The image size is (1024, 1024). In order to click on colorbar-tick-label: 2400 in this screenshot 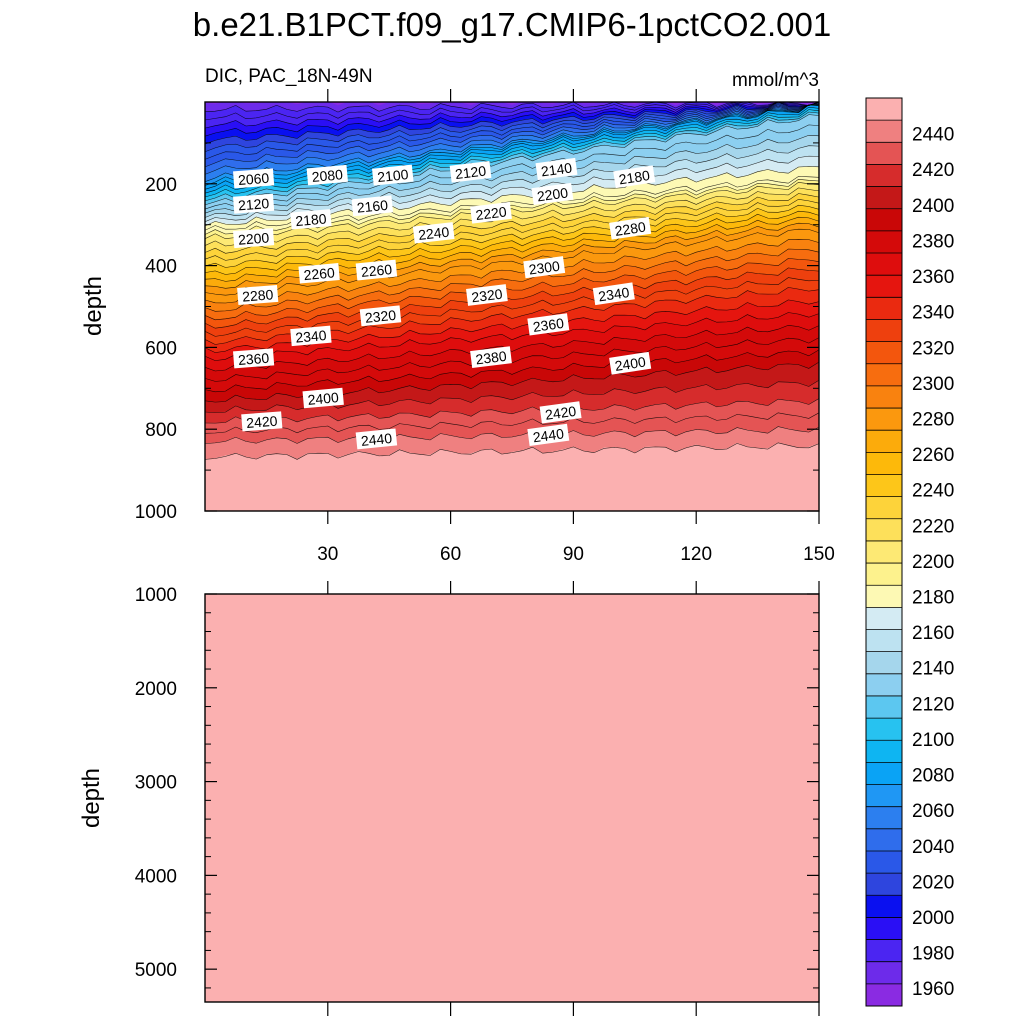, I will do `click(933, 206)`.